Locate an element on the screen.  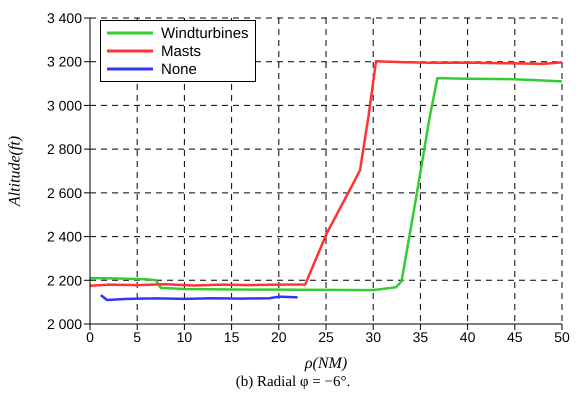
y-tick-label: 2 200 is located at coordinates (64, 280).